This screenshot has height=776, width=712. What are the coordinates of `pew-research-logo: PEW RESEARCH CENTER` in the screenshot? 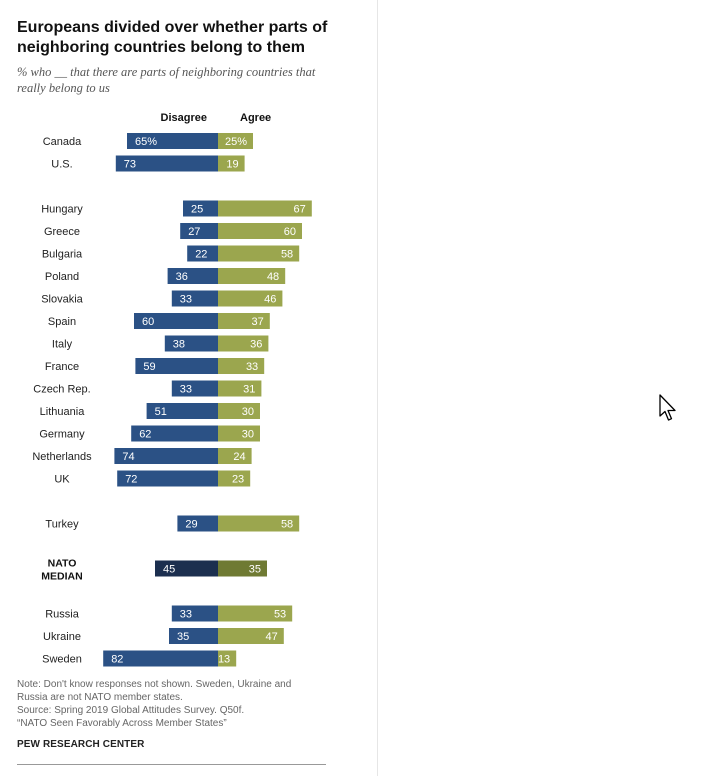 It's located at (81, 744).